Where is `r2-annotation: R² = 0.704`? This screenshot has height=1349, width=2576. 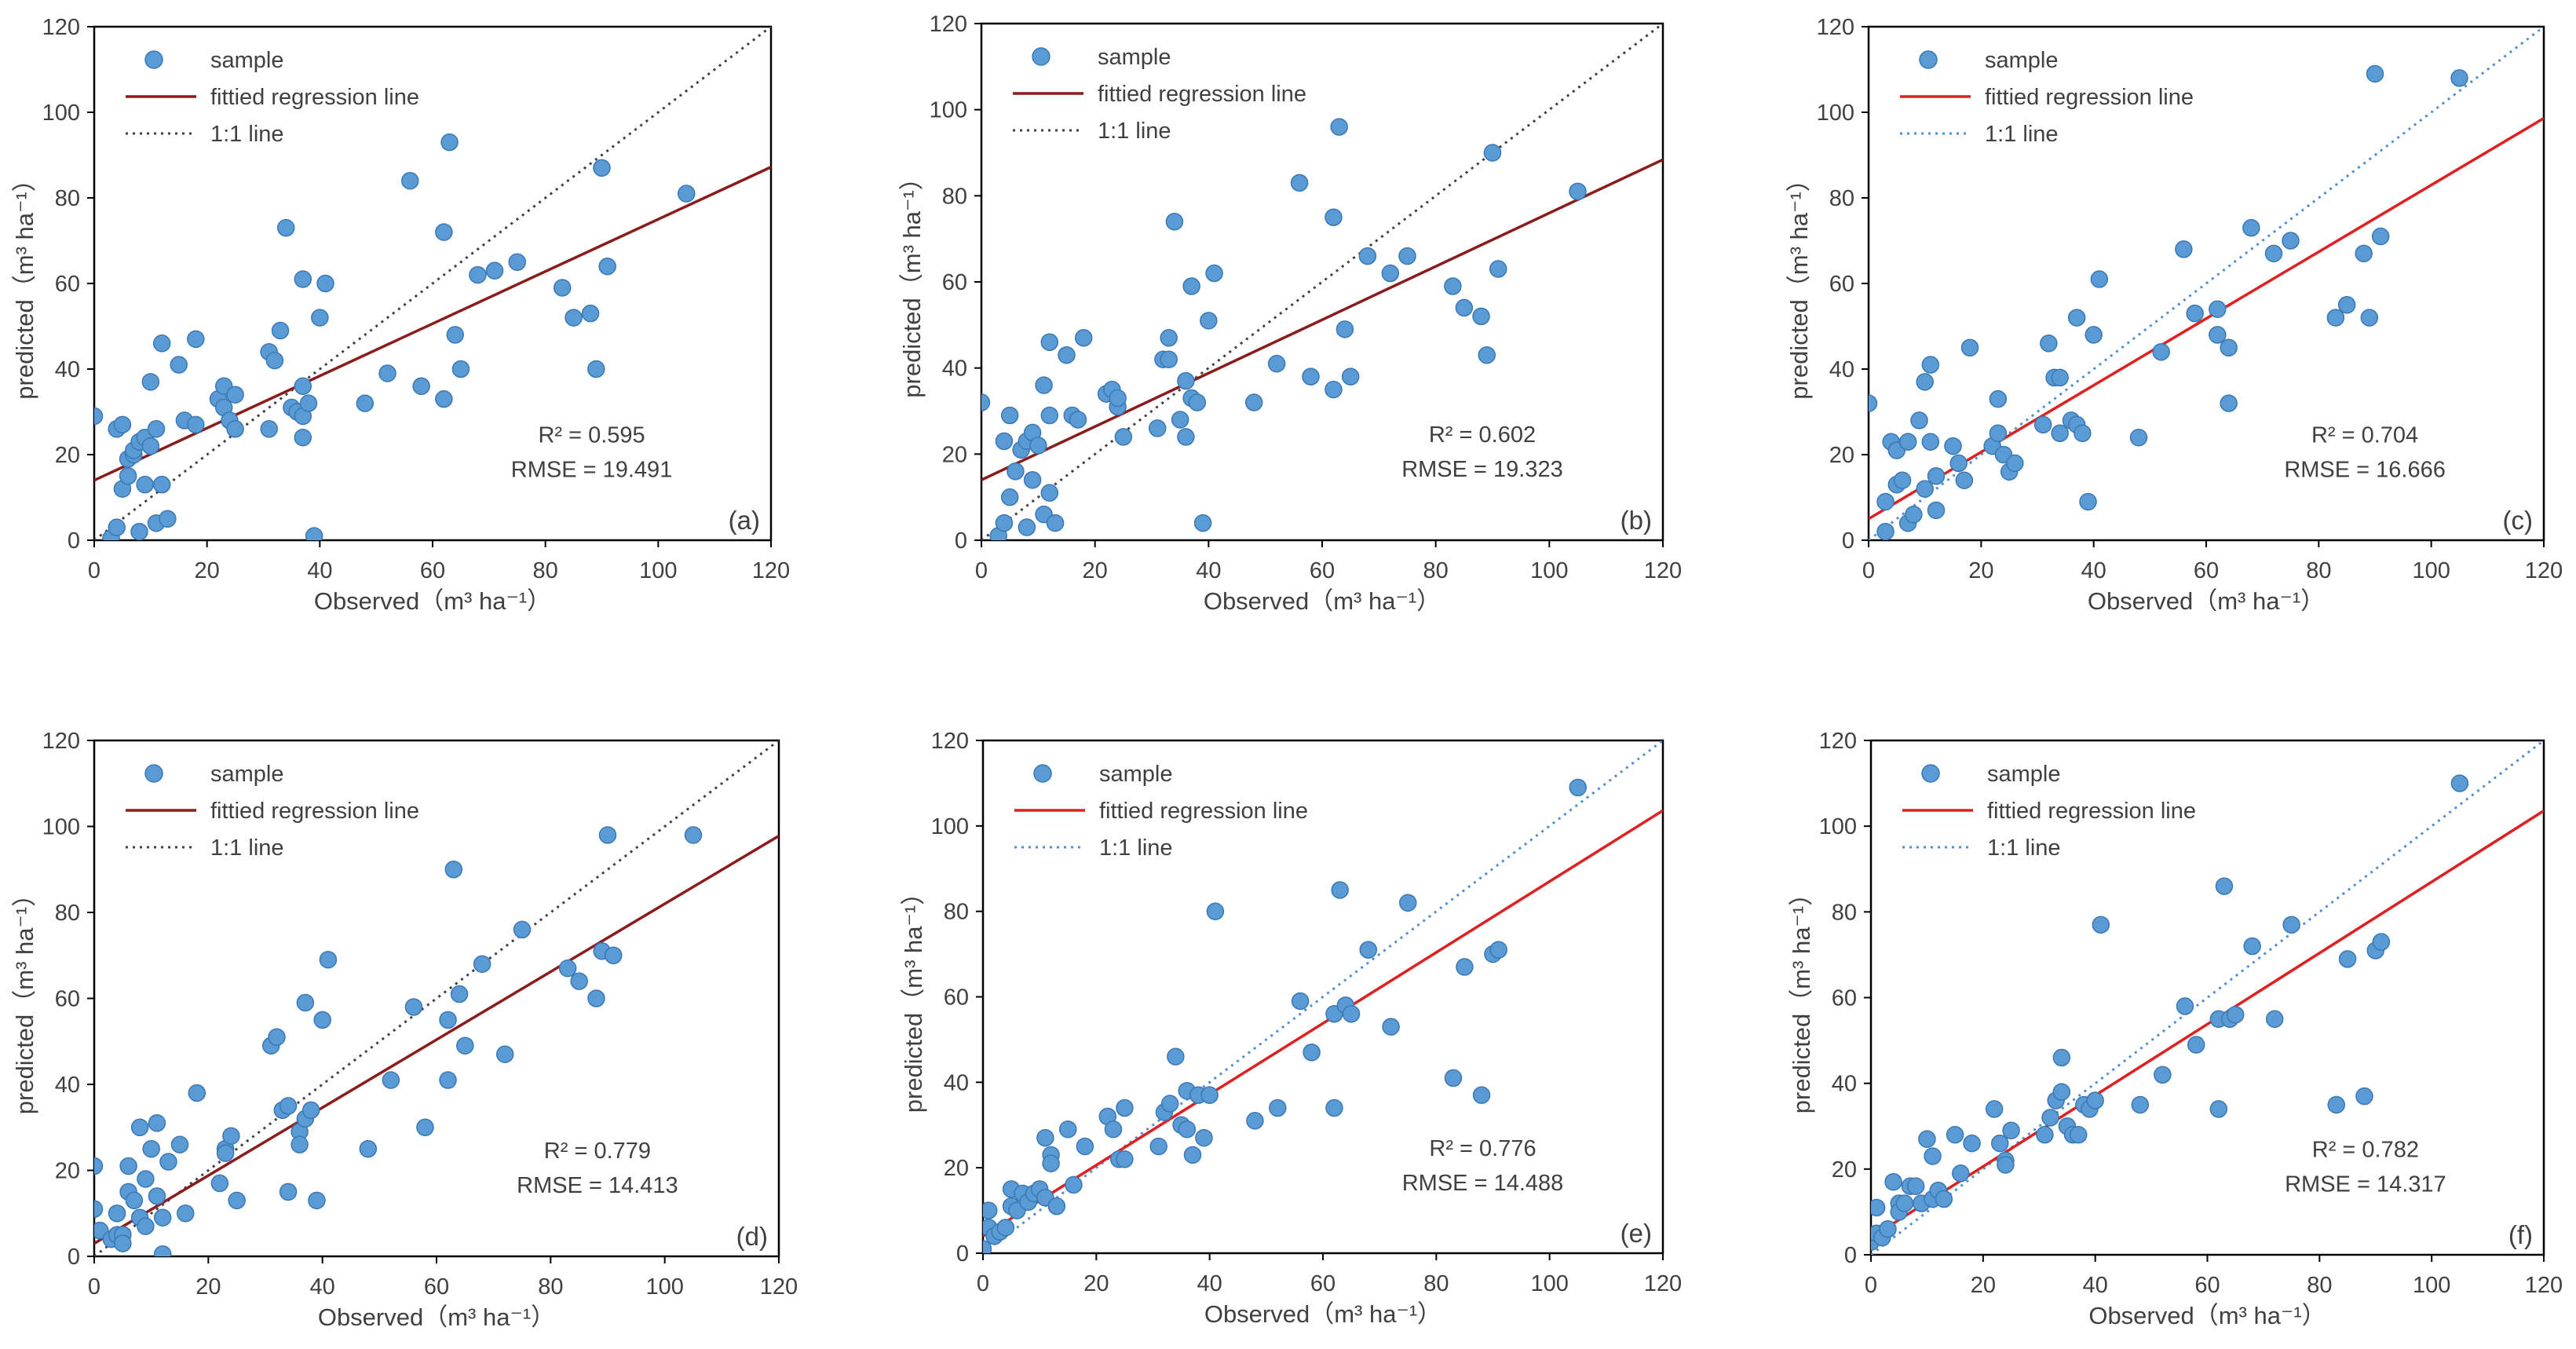 r2-annotation: R² = 0.704 is located at coordinates (2364, 435).